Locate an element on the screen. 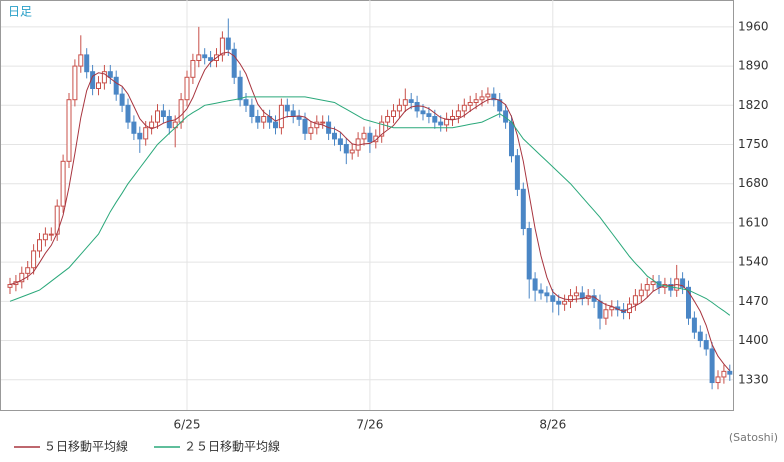 The image size is (784, 462). y-tick-label: 1820 is located at coordinates (753, 105).